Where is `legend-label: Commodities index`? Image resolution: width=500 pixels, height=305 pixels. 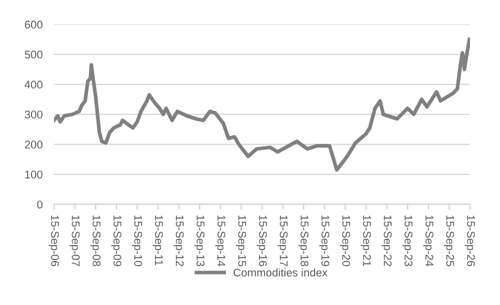
legend-label: Commodities index is located at coordinates (281, 272).